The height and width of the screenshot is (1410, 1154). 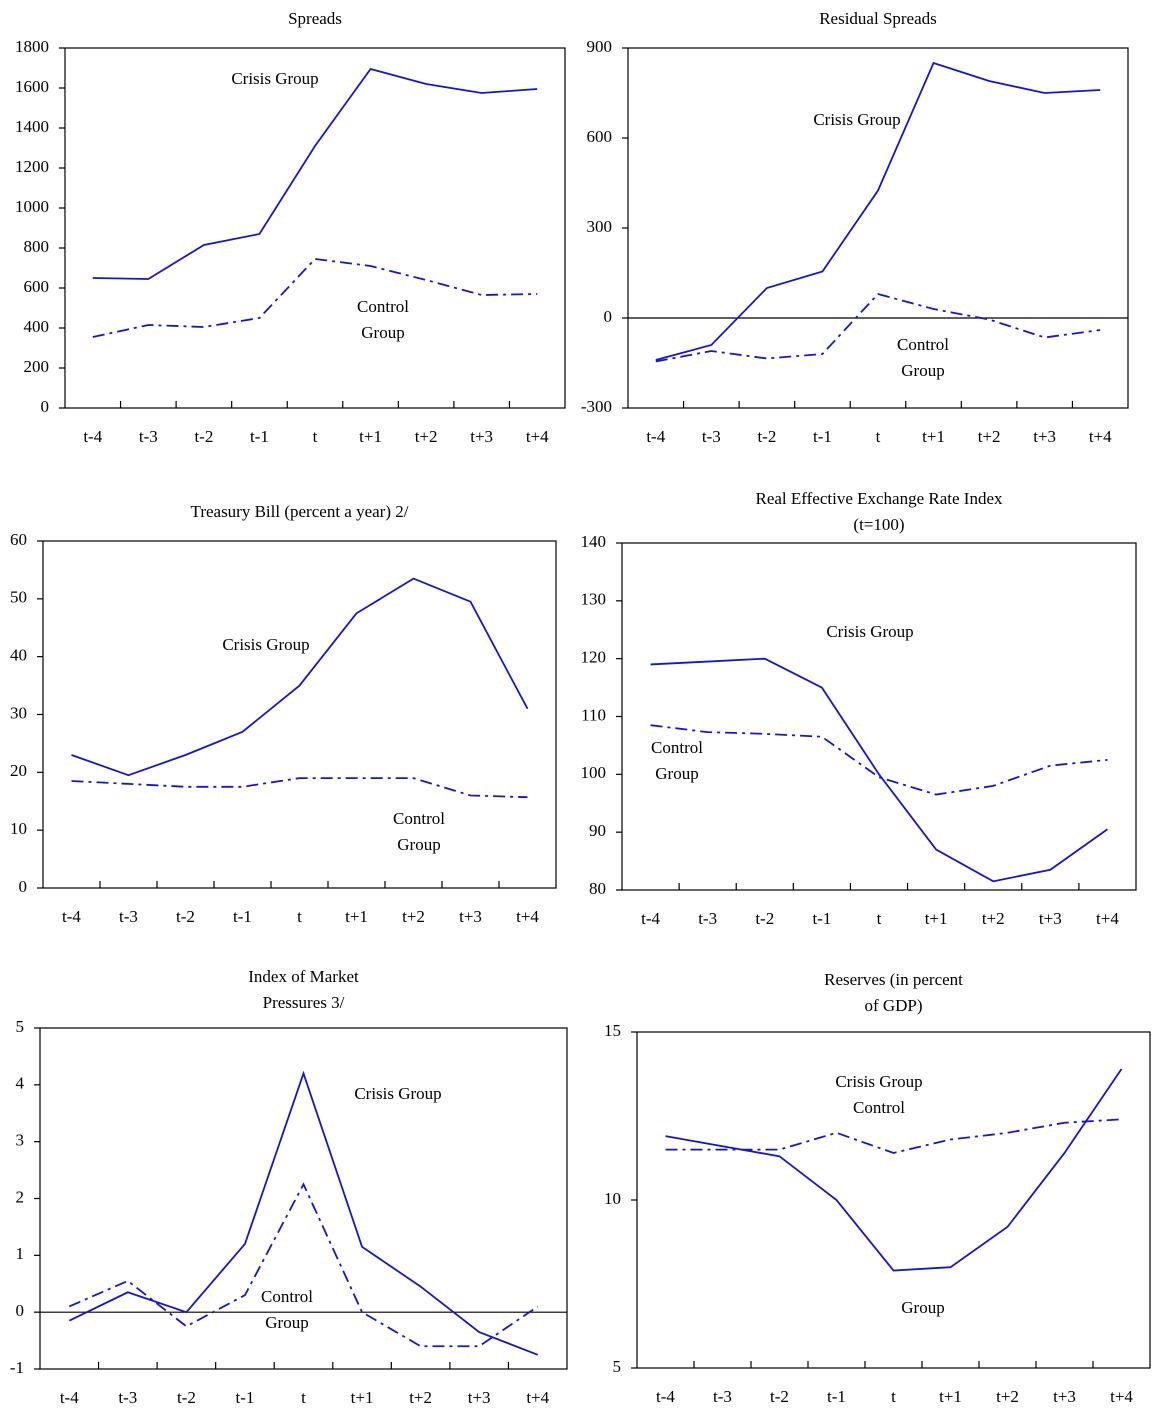 I want to click on y-tick-label: -300, so click(x=596, y=406).